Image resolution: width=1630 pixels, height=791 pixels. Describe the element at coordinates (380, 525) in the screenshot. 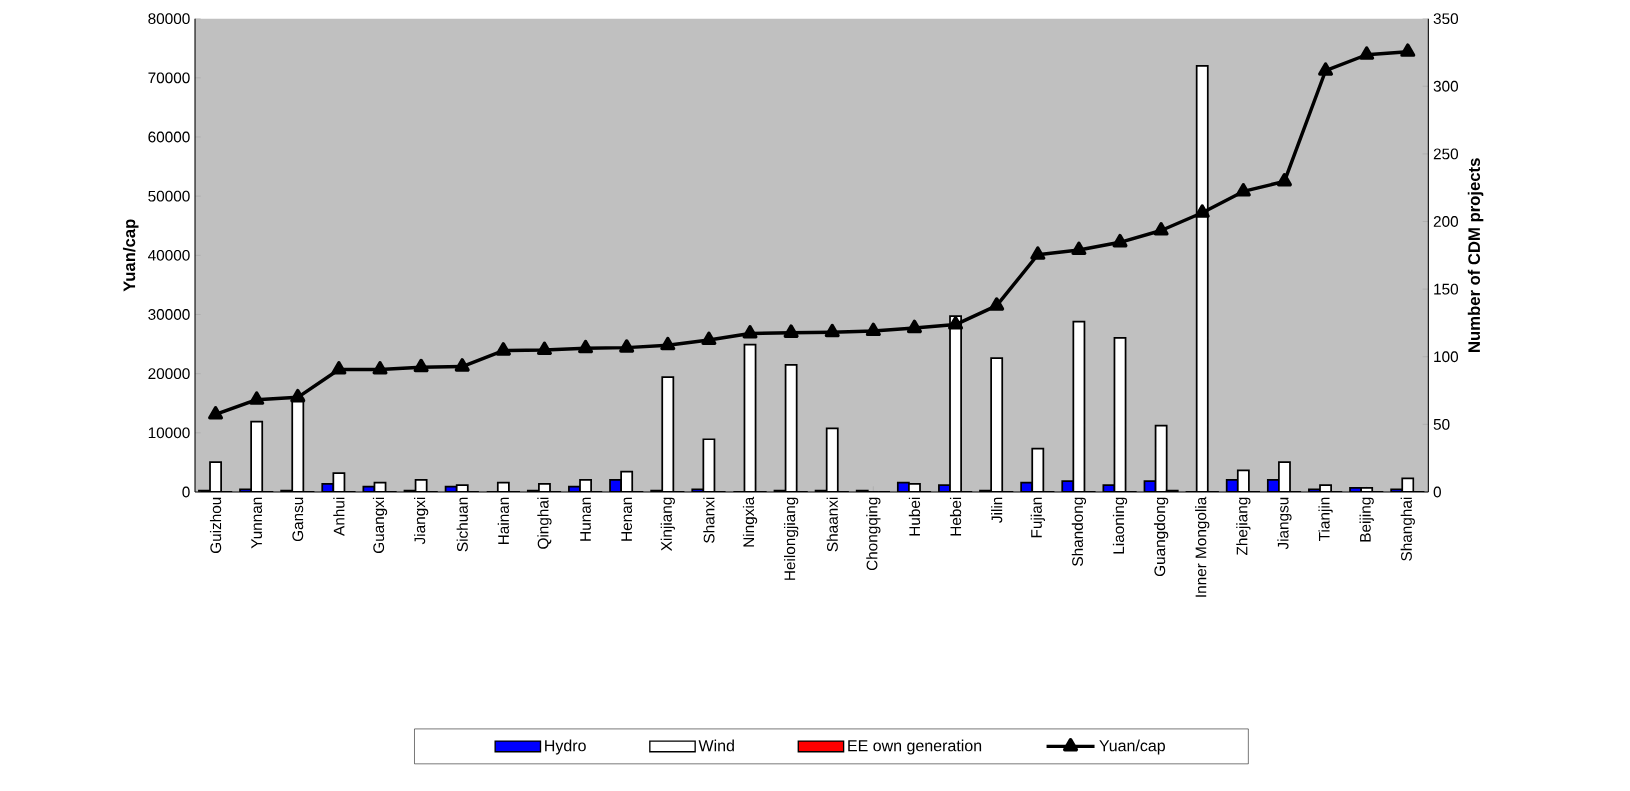

I see `x-tick-label: Guangxi` at that location.